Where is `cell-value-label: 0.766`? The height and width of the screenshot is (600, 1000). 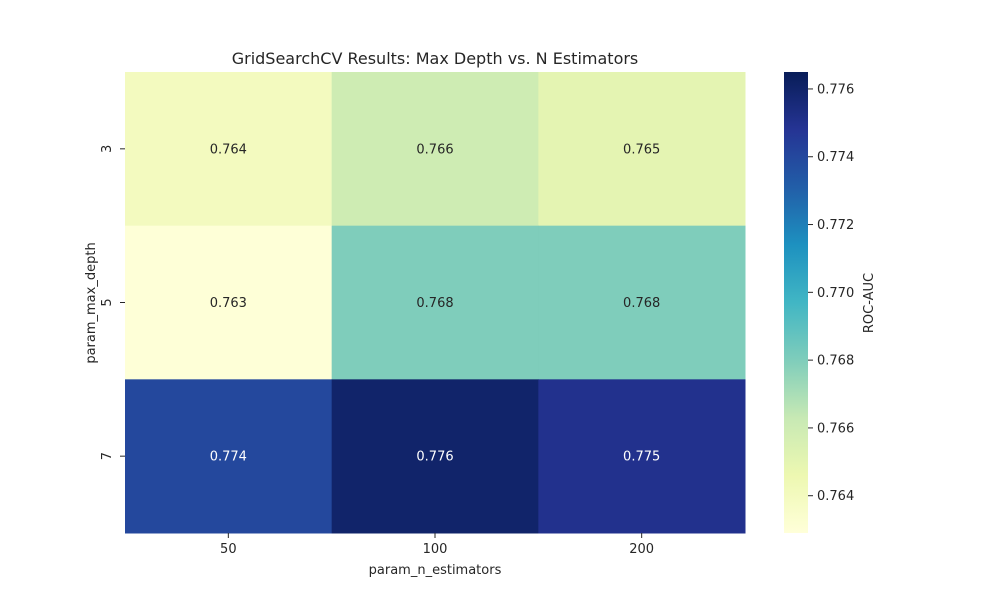
cell-value-label: 0.766 is located at coordinates (434, 149).